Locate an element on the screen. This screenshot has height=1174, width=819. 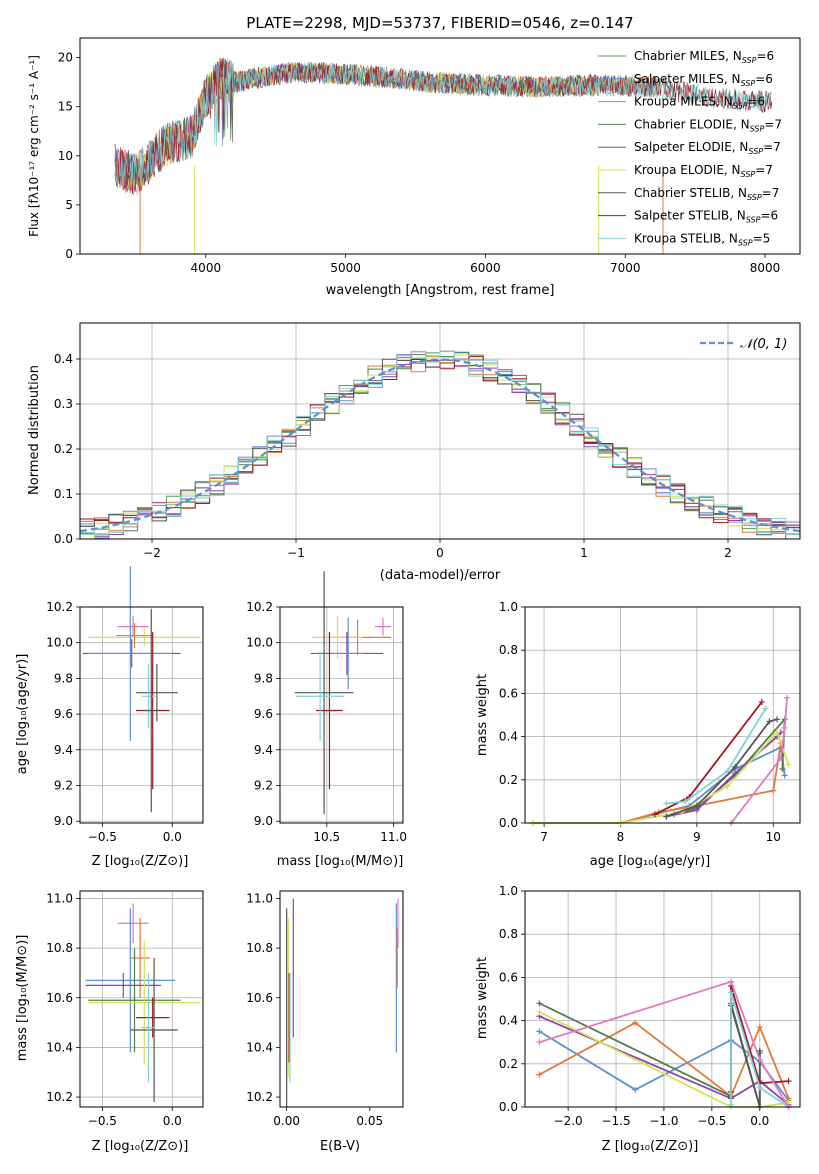
age-vs-z-xlabel: Z [log₁₀(Z/Z⊙)] is located at coordinates (140, 861).